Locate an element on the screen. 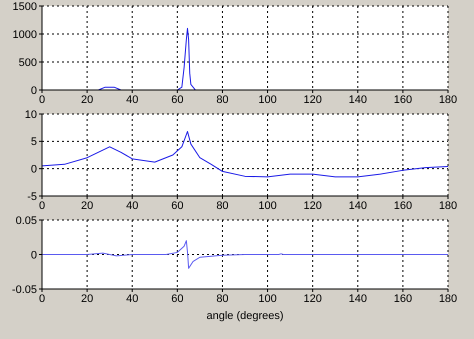 Image resolution: width=474 pixels, height=339 pixels. y-tick-label: 10 is located at coordinates (30, 114).